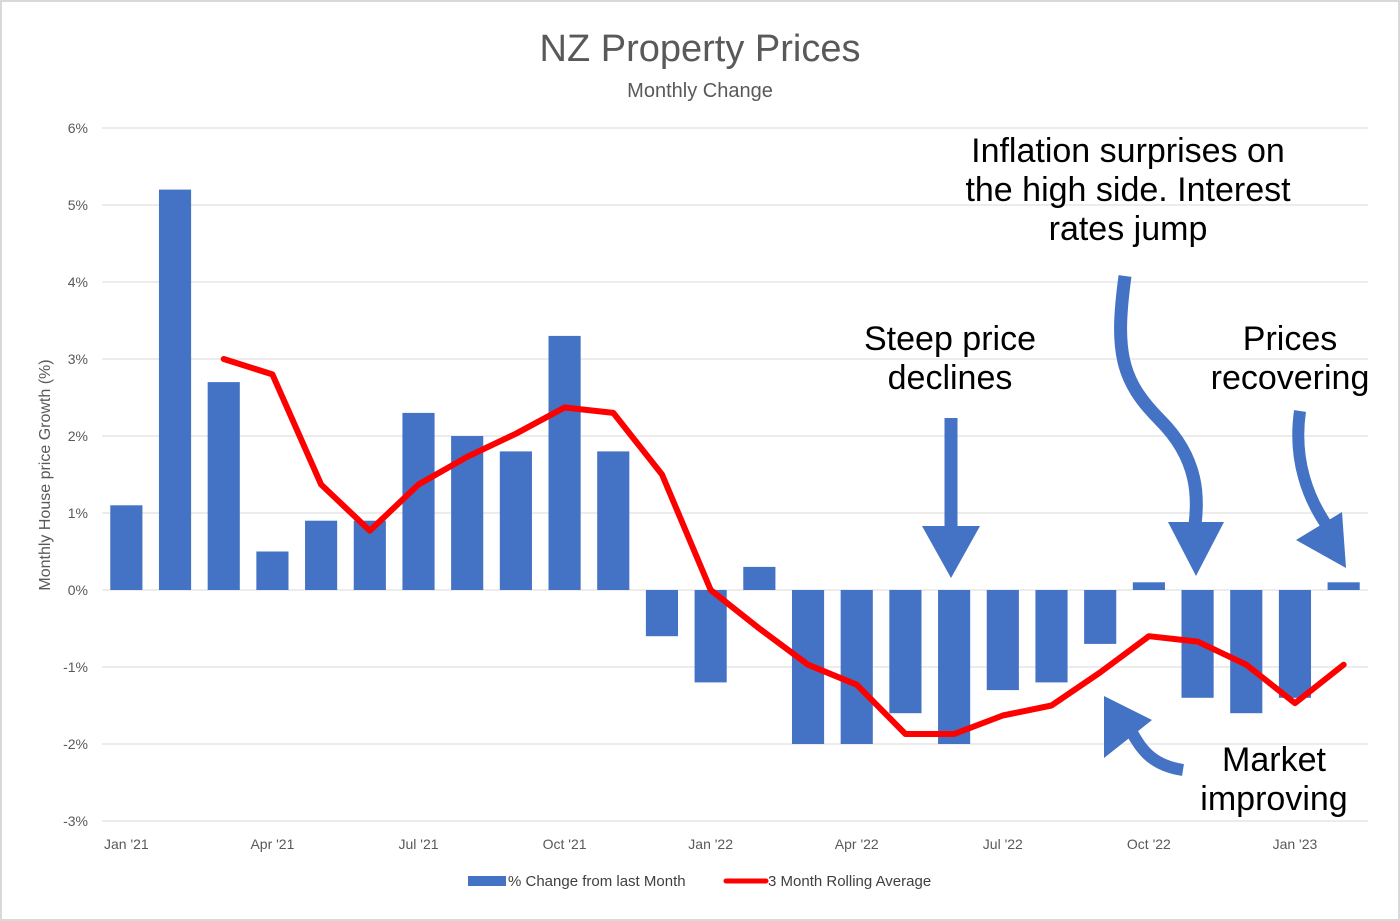 This screenshot has height=921, width=1400. I want to click on y-tick-label: 2%, so click(78, 436).